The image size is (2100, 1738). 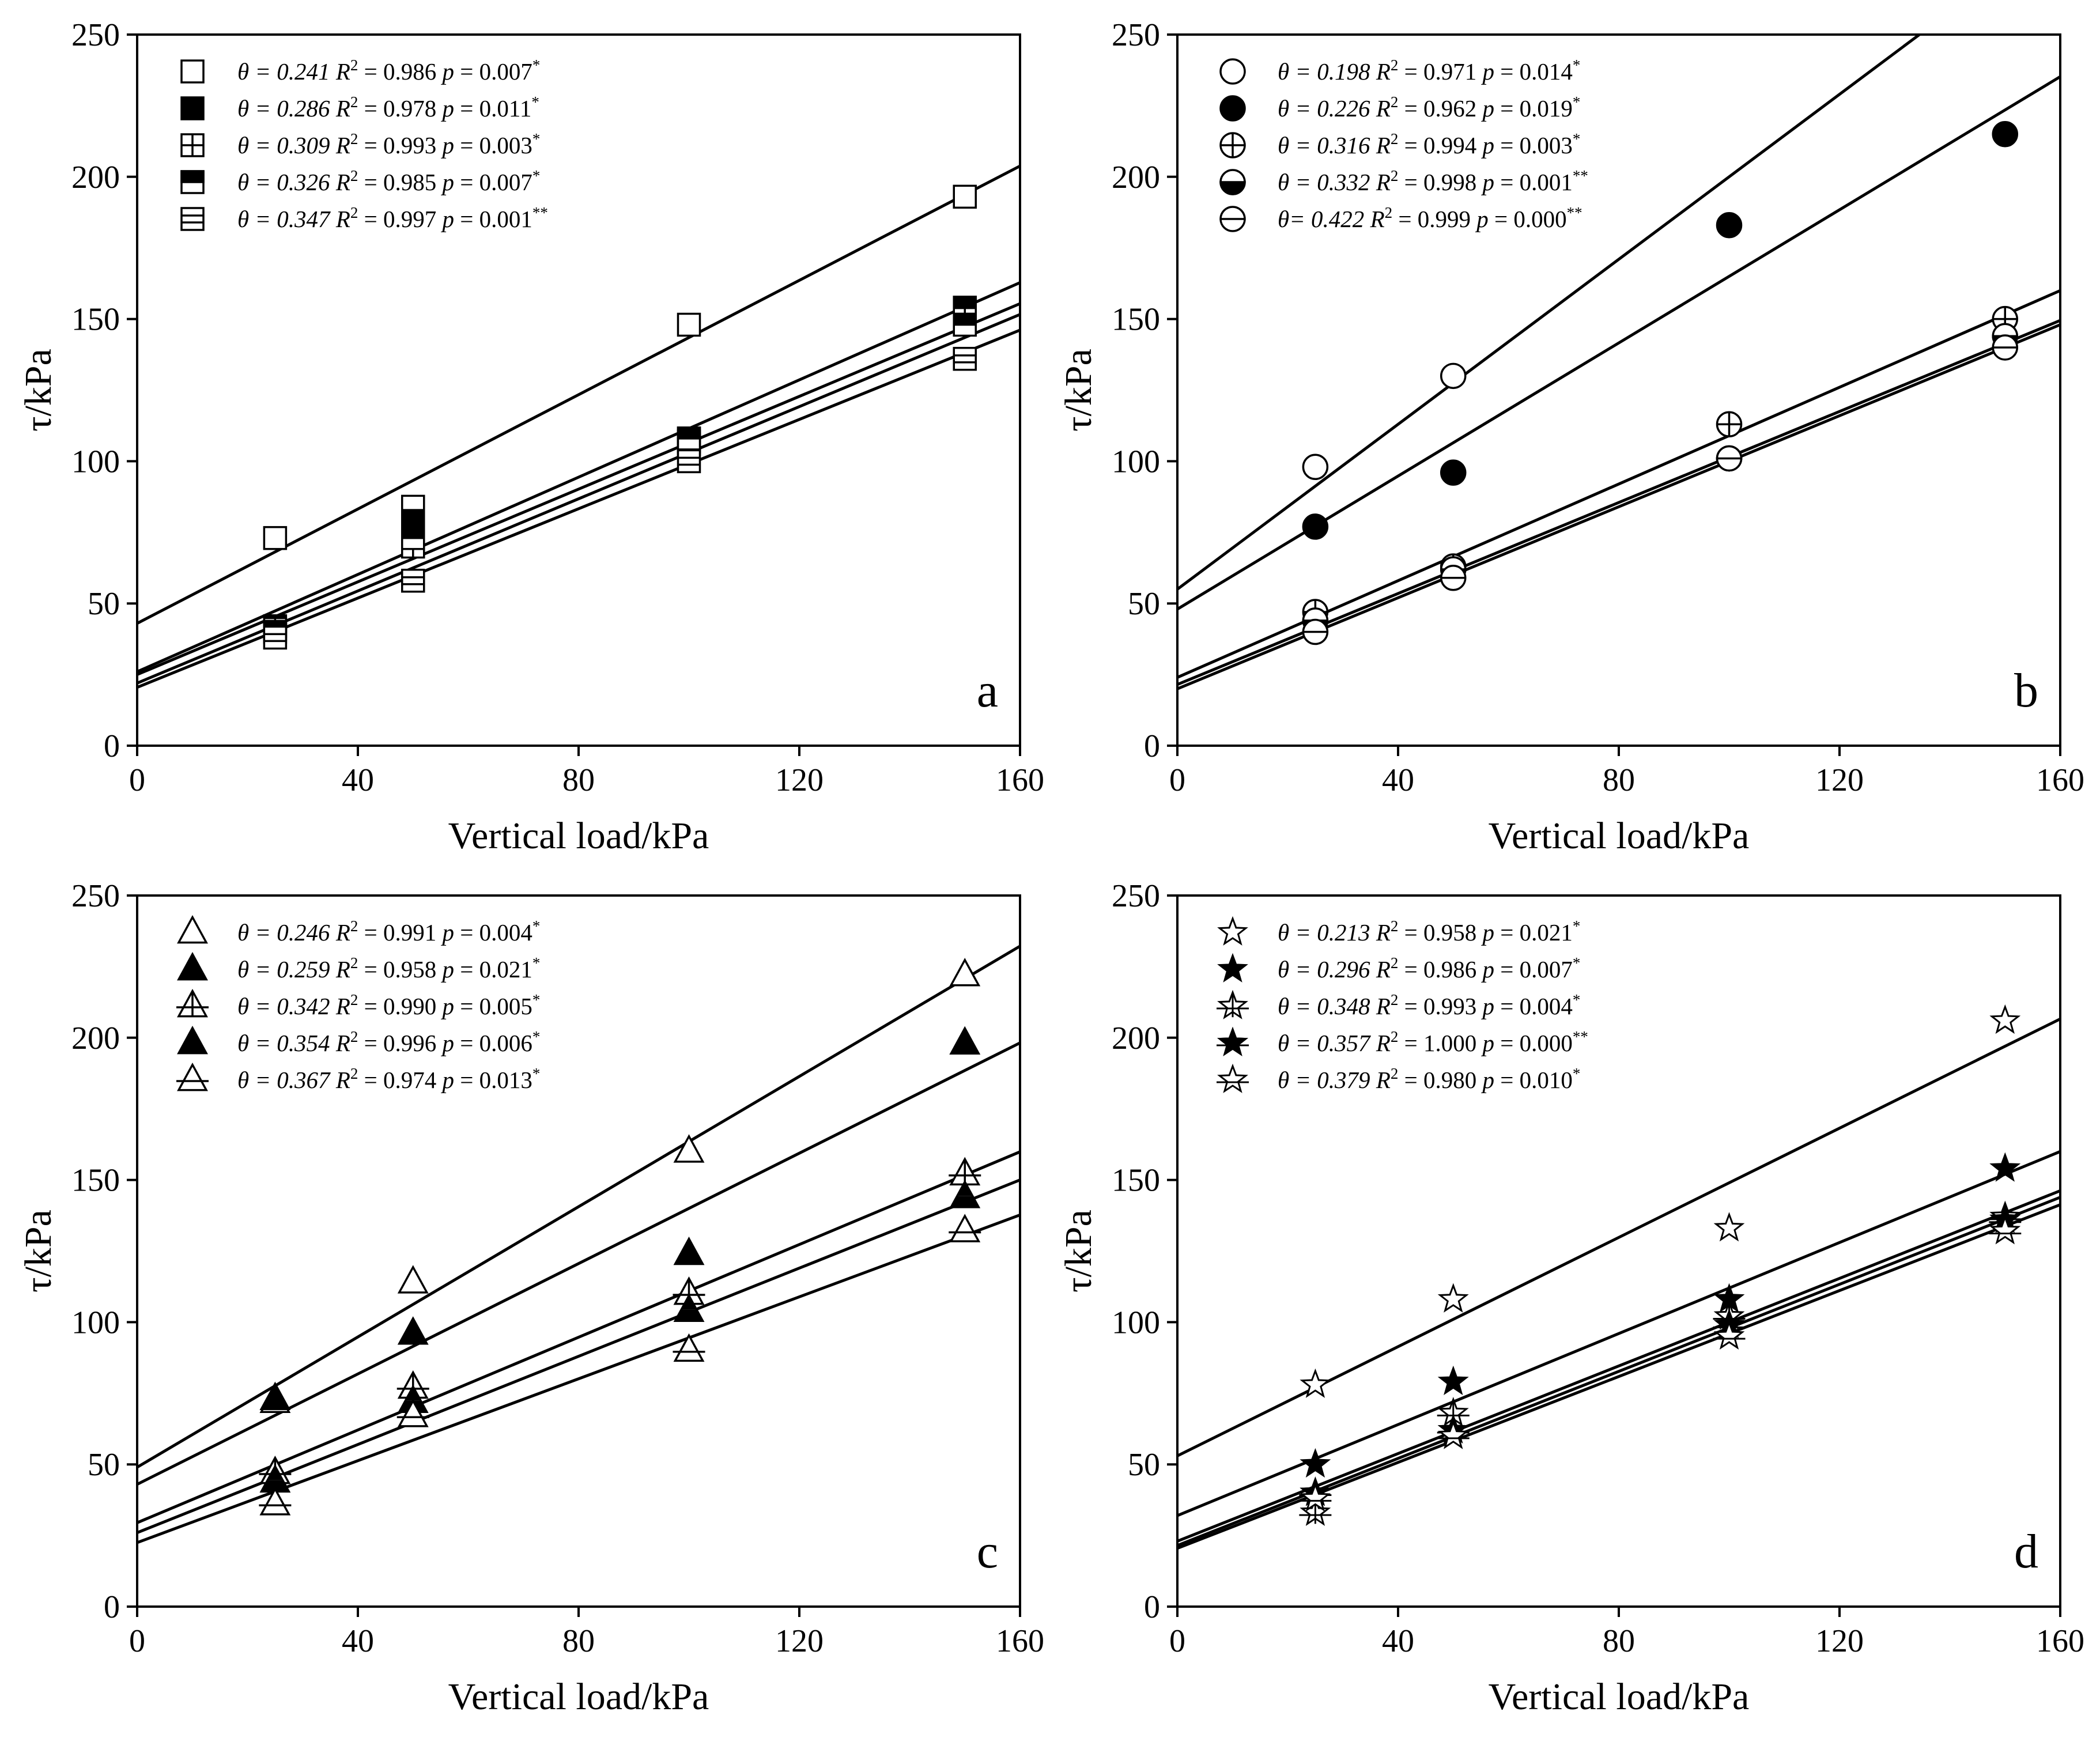 I want to click on legend-part: θ = 0.296, so click(x=1324, y=969).